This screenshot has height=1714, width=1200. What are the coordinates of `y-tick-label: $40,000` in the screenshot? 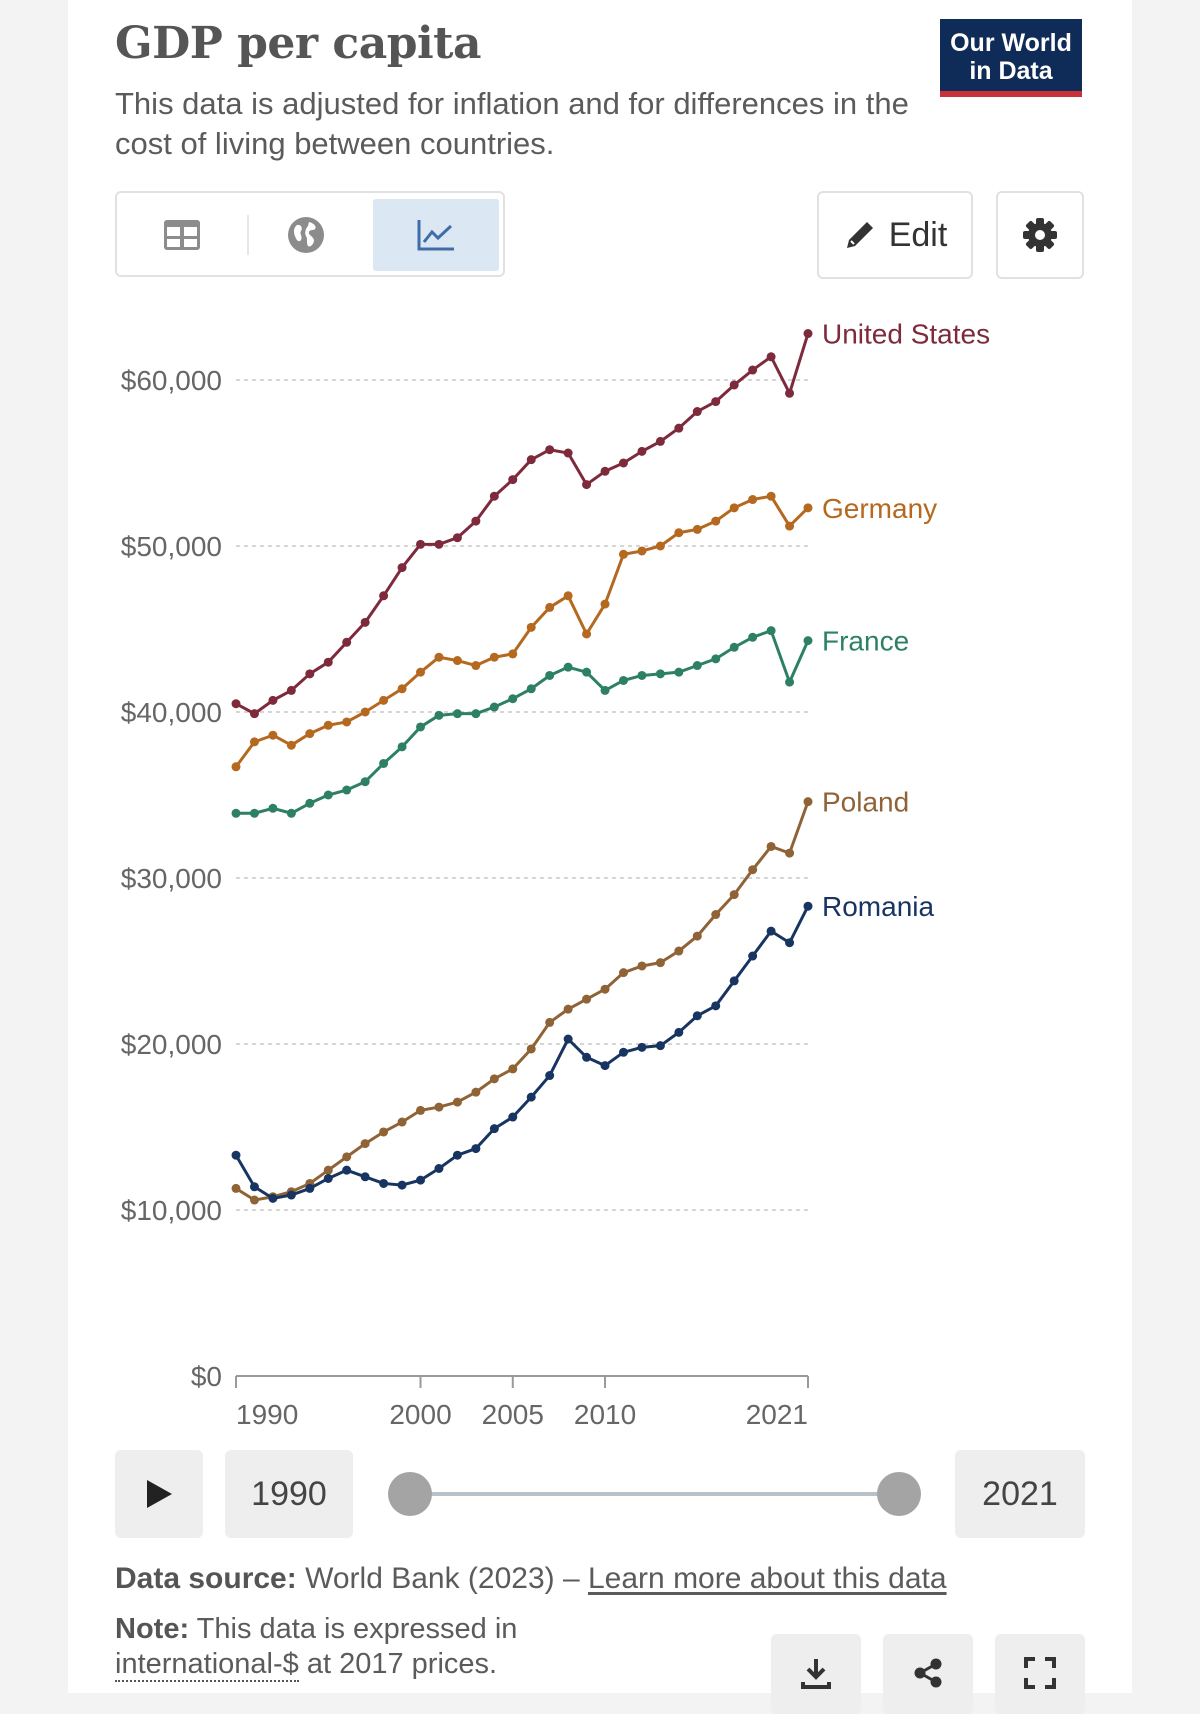 It's located at (171, 712).